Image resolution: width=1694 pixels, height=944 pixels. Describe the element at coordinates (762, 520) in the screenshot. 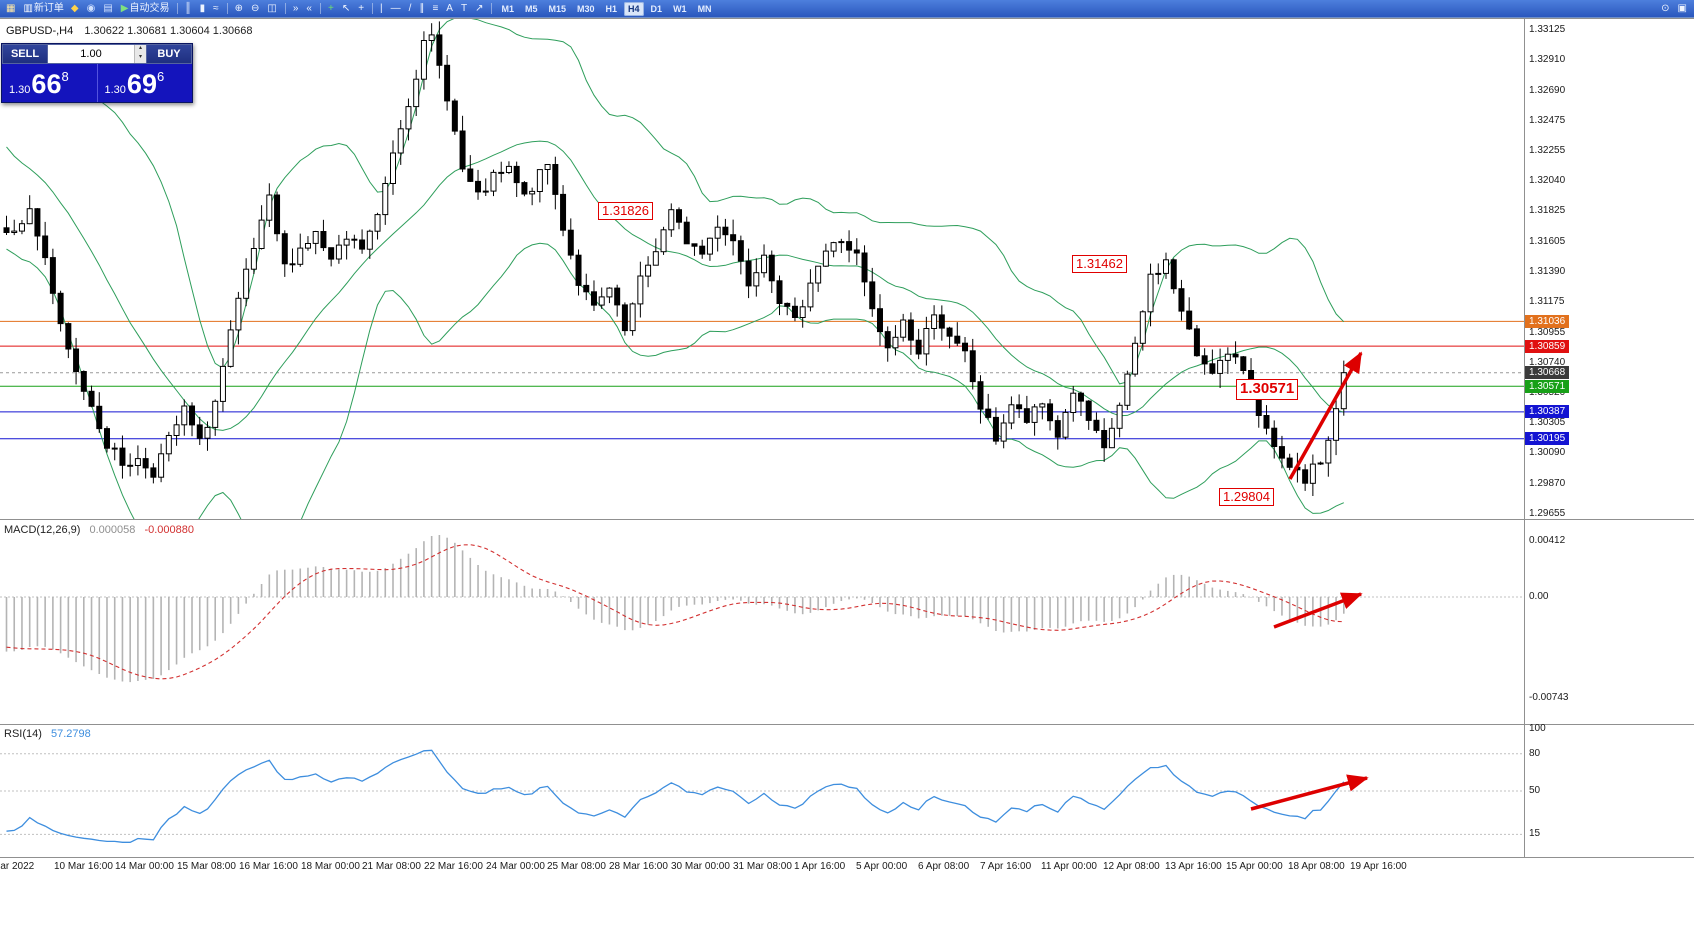

I see `macd-panel-separator` at that location.